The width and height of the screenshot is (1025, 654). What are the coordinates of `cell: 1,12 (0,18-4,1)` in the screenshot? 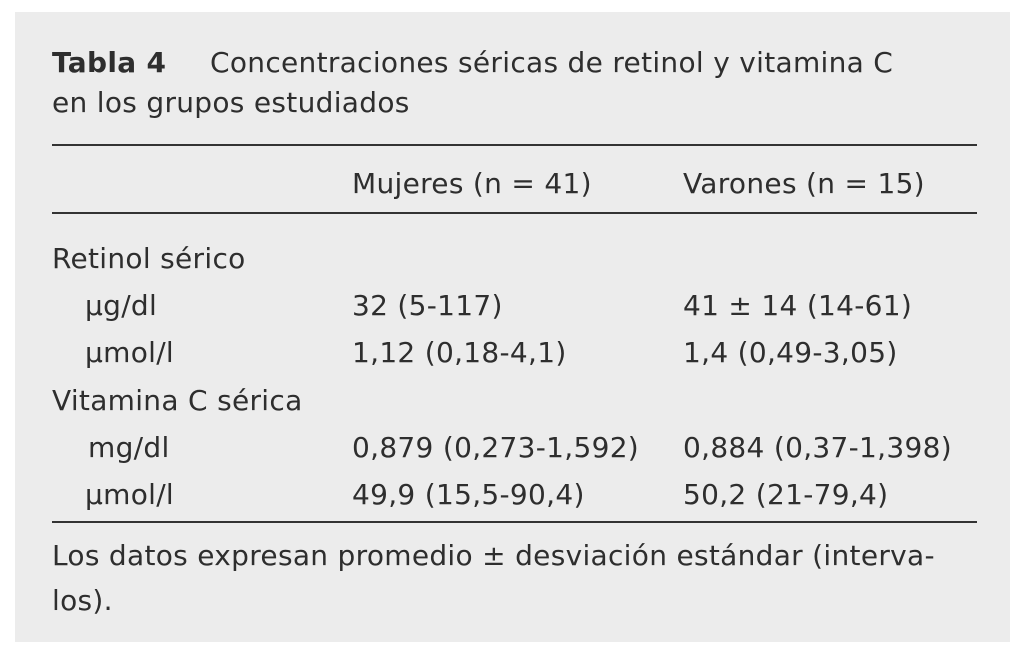 It's located at (459, 352).